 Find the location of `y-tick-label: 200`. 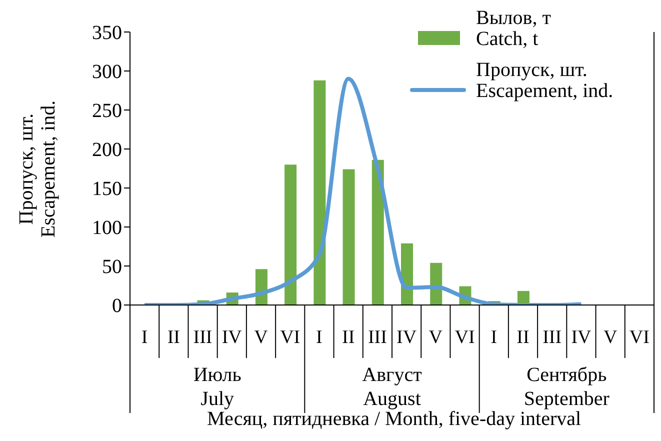

y-tick-label: 200 is located at coordinates (107, 150).